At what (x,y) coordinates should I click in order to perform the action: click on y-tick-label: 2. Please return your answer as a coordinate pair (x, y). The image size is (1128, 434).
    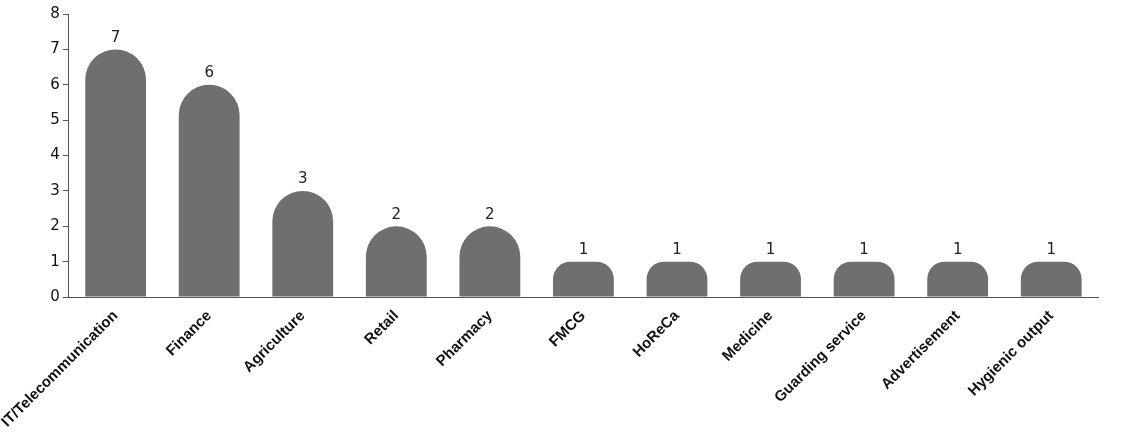
    Looking at the image, I should click on (55, 225).